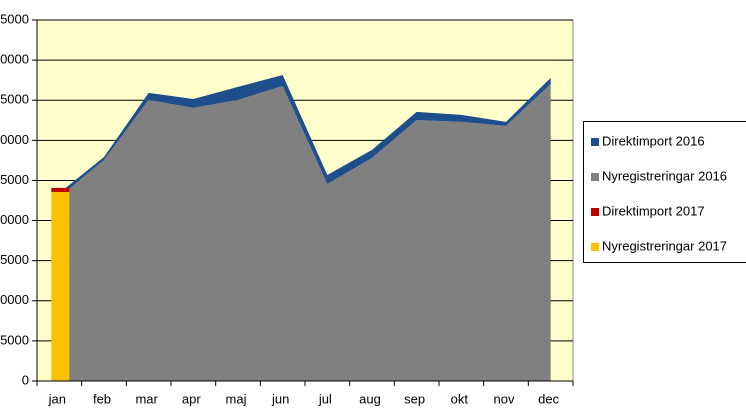  What do you see at coordinates (14, 259) in the screenshot?
I see `y-tick-label: 15000` at bounding box center [14, 259].